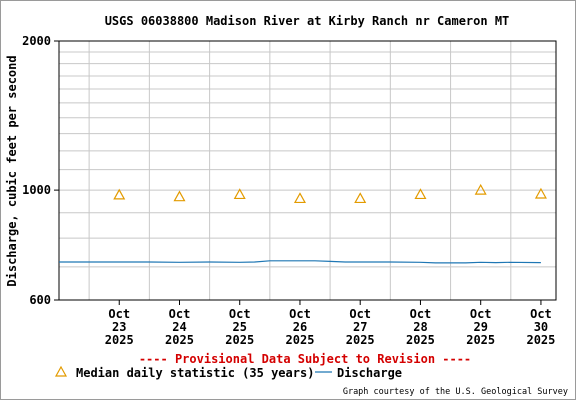 This screenshot has height=401, width=576. Describe the element at coordinates (179, 327) in the screenshot. I see `x-tick-label: 24` at that location.